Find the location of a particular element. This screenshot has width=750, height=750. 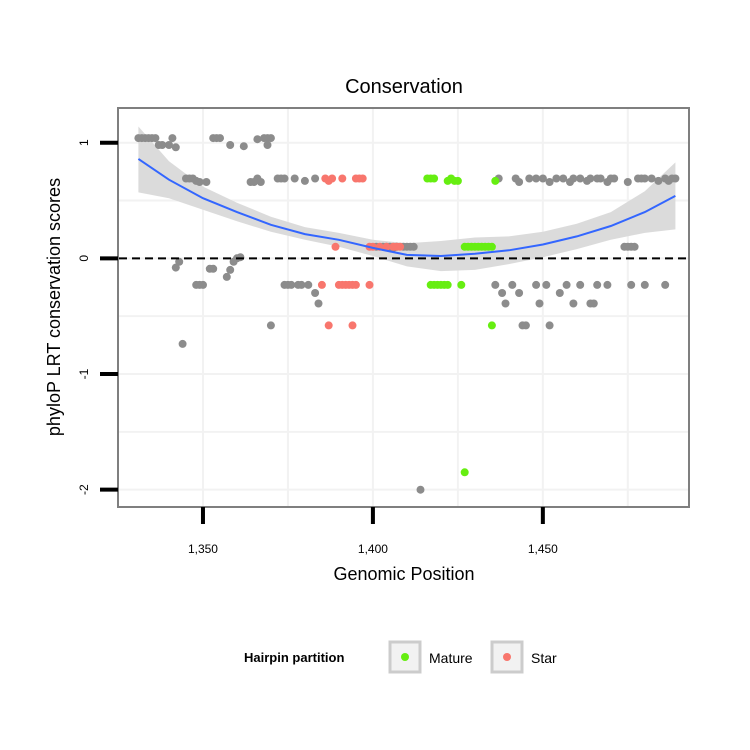

x-axis: 1,350 1,400 1,450 is located at coordinates (373, 531).